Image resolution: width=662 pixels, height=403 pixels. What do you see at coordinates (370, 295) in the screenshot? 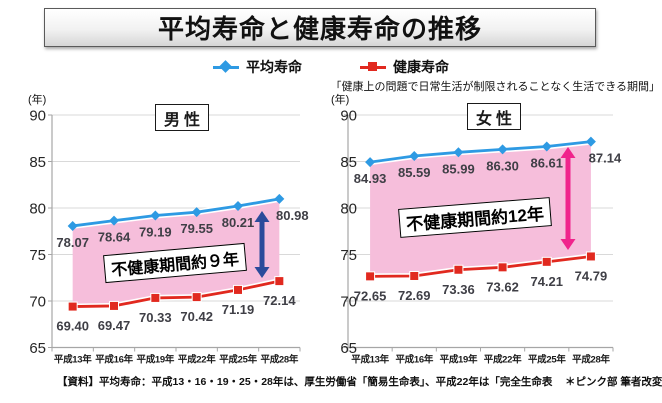
I see `healthy-value-label: 72.65` at bounding box center [370, 295].